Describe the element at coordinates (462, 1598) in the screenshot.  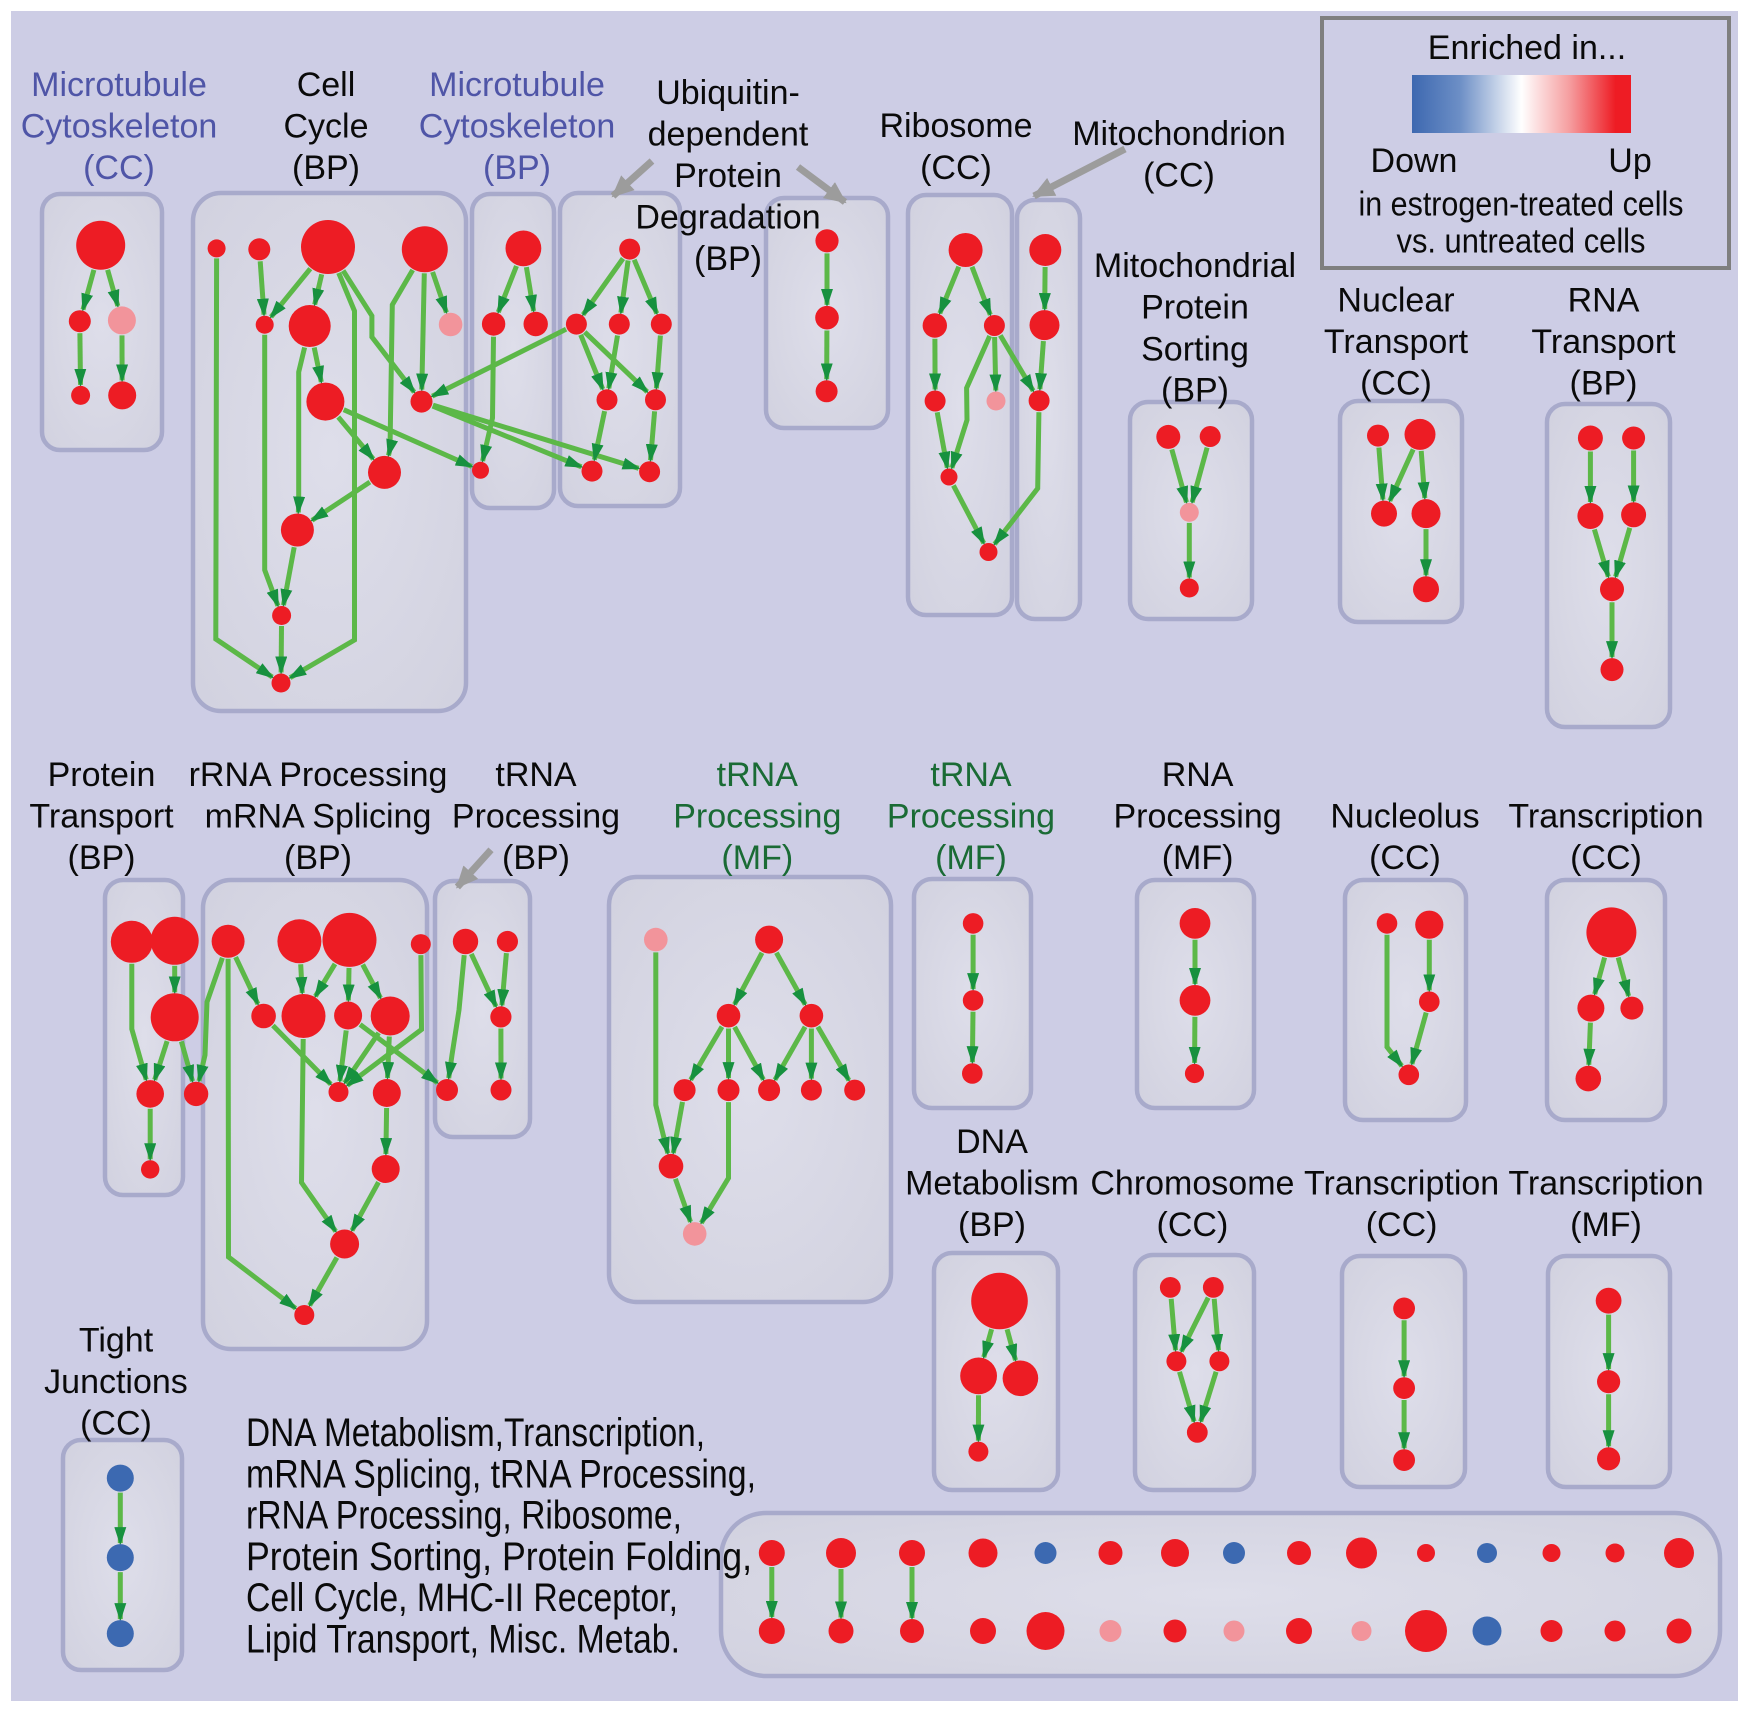
I see `svg-text: Cell Cycle, MHC-II Receptor,` at that location.